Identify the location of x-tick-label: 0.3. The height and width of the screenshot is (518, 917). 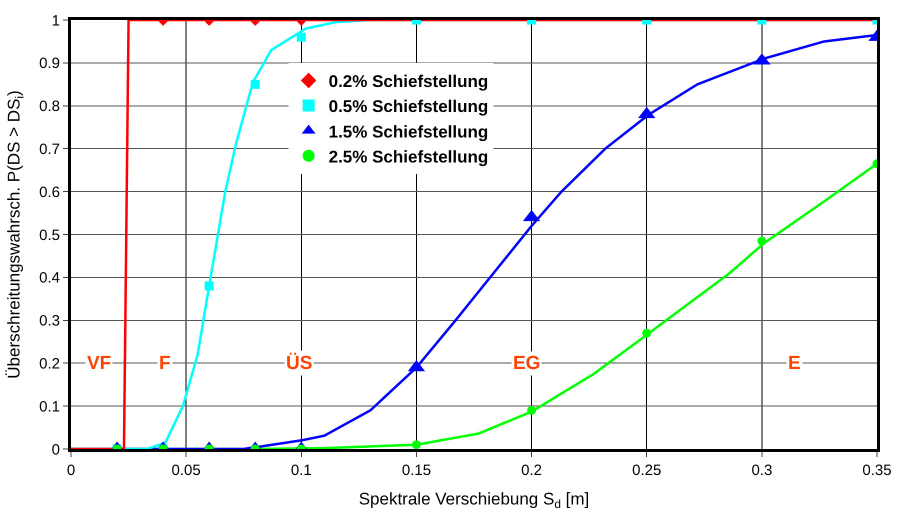
(761, 470).